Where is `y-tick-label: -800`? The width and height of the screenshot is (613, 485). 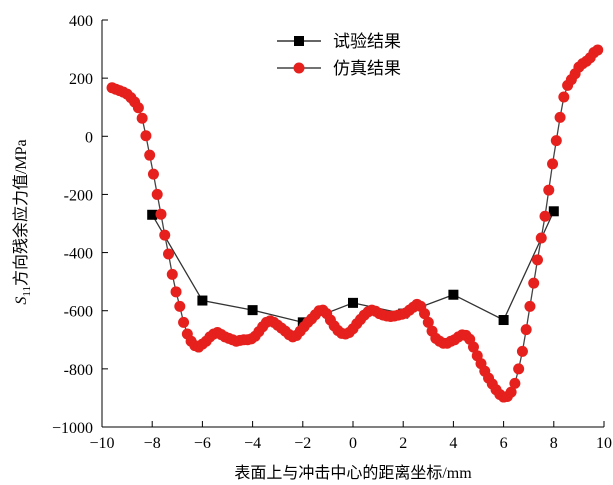
y-tick-label: -800 is located at coordinates (78, 370).